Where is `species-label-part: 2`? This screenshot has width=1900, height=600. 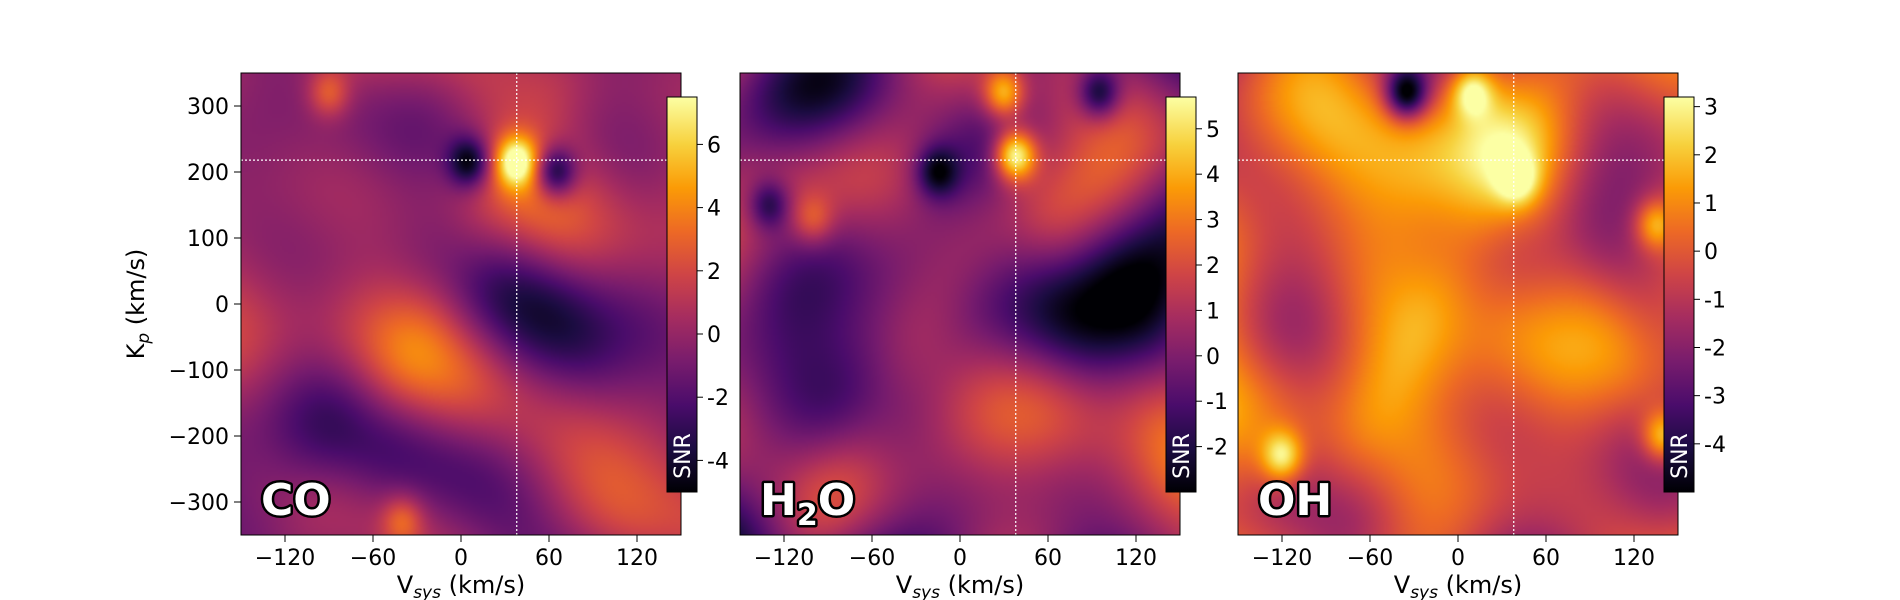 species-label-part: 2 is located at coordinates (807, 515).